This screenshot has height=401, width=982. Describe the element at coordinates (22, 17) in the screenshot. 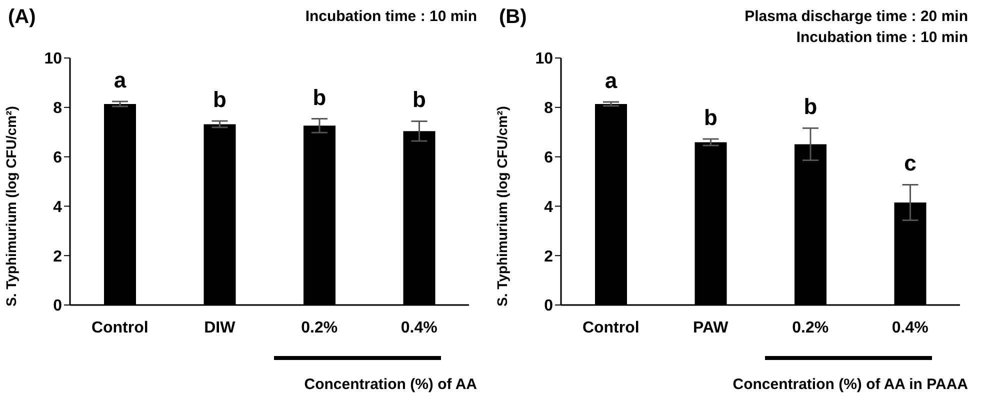

I see `chart-title: (A)` at that location.